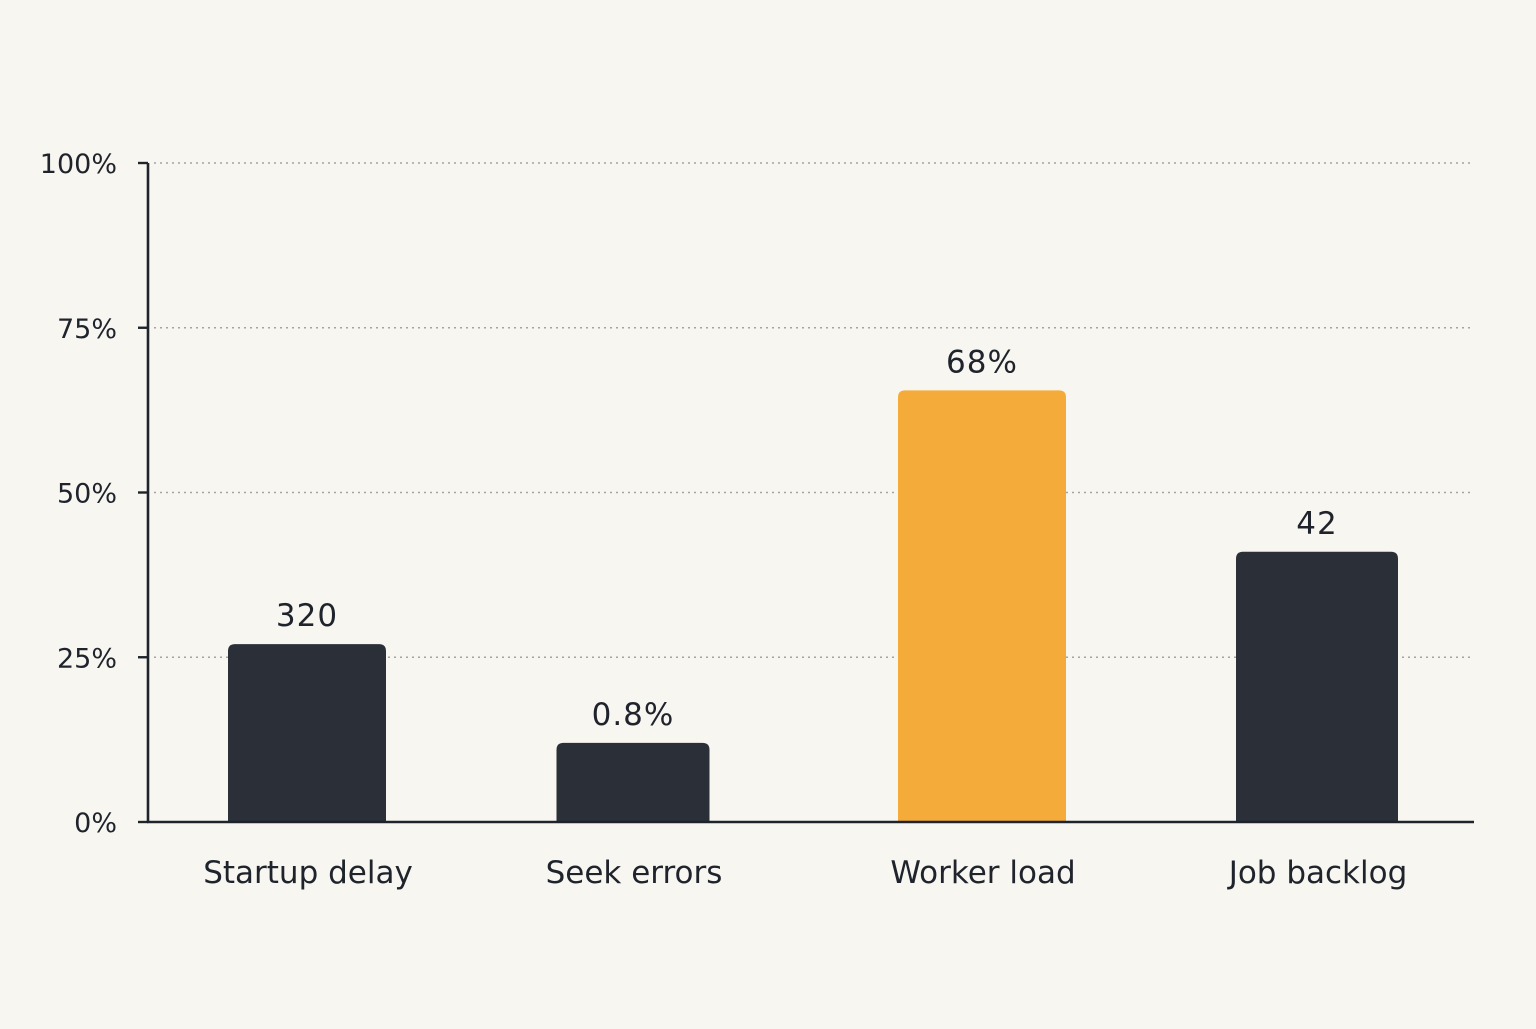  What do you see at coordinates (95, 823) in the screenshot?
I see `y-tick-label: 0%` at bounding box center [95, 823].